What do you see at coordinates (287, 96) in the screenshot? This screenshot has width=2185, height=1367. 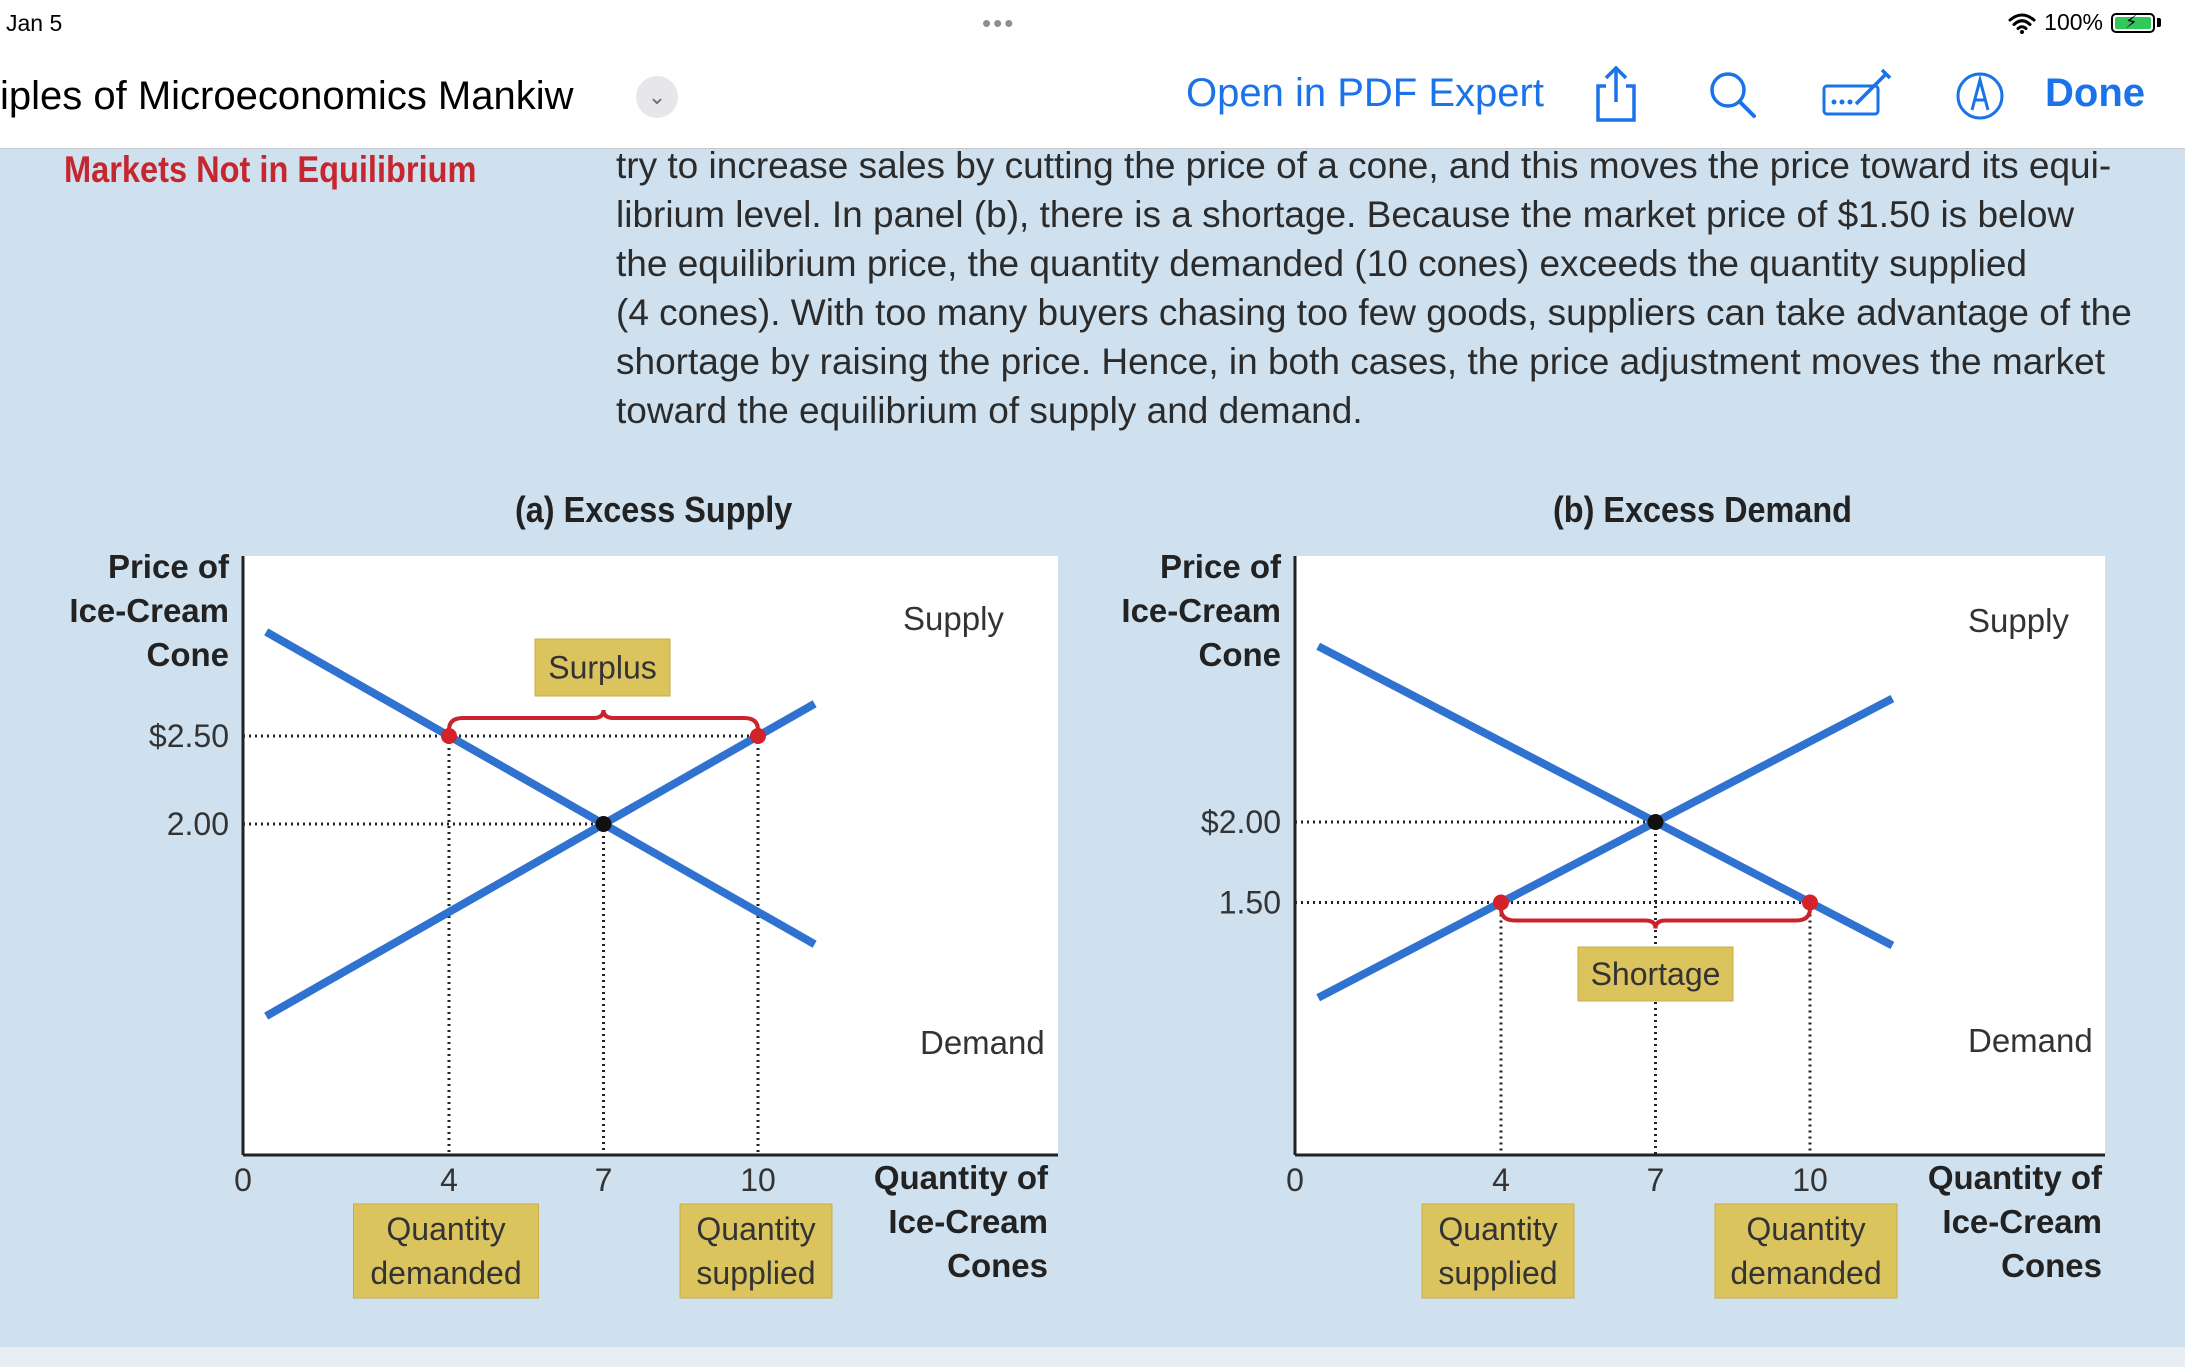 I see `document-title: iples of Microeconomics Mankiw` at bounding box center [287, 96].